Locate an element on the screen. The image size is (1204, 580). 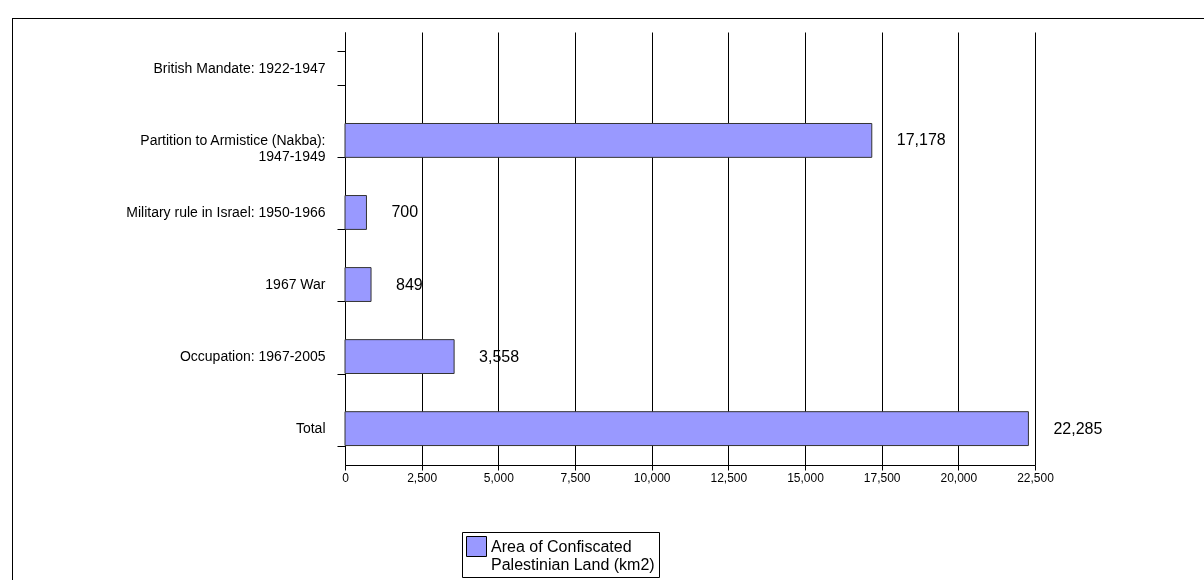
y-tick-label: Partition to Armistice (Nakba): 1947-1949 is located at coordinates (233, 147).